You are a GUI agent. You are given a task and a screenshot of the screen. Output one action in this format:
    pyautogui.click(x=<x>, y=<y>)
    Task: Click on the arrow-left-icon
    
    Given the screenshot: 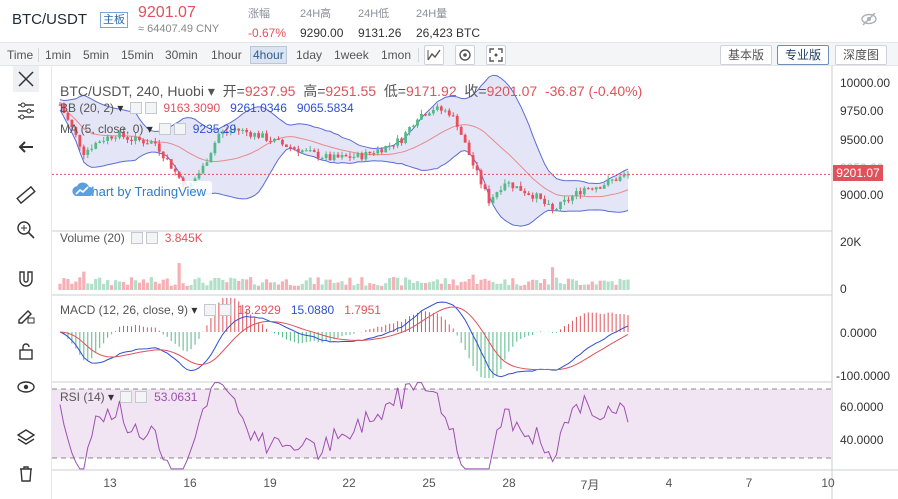 What is the action you would take?
    pyautogui.click(x=26, y=147)
    